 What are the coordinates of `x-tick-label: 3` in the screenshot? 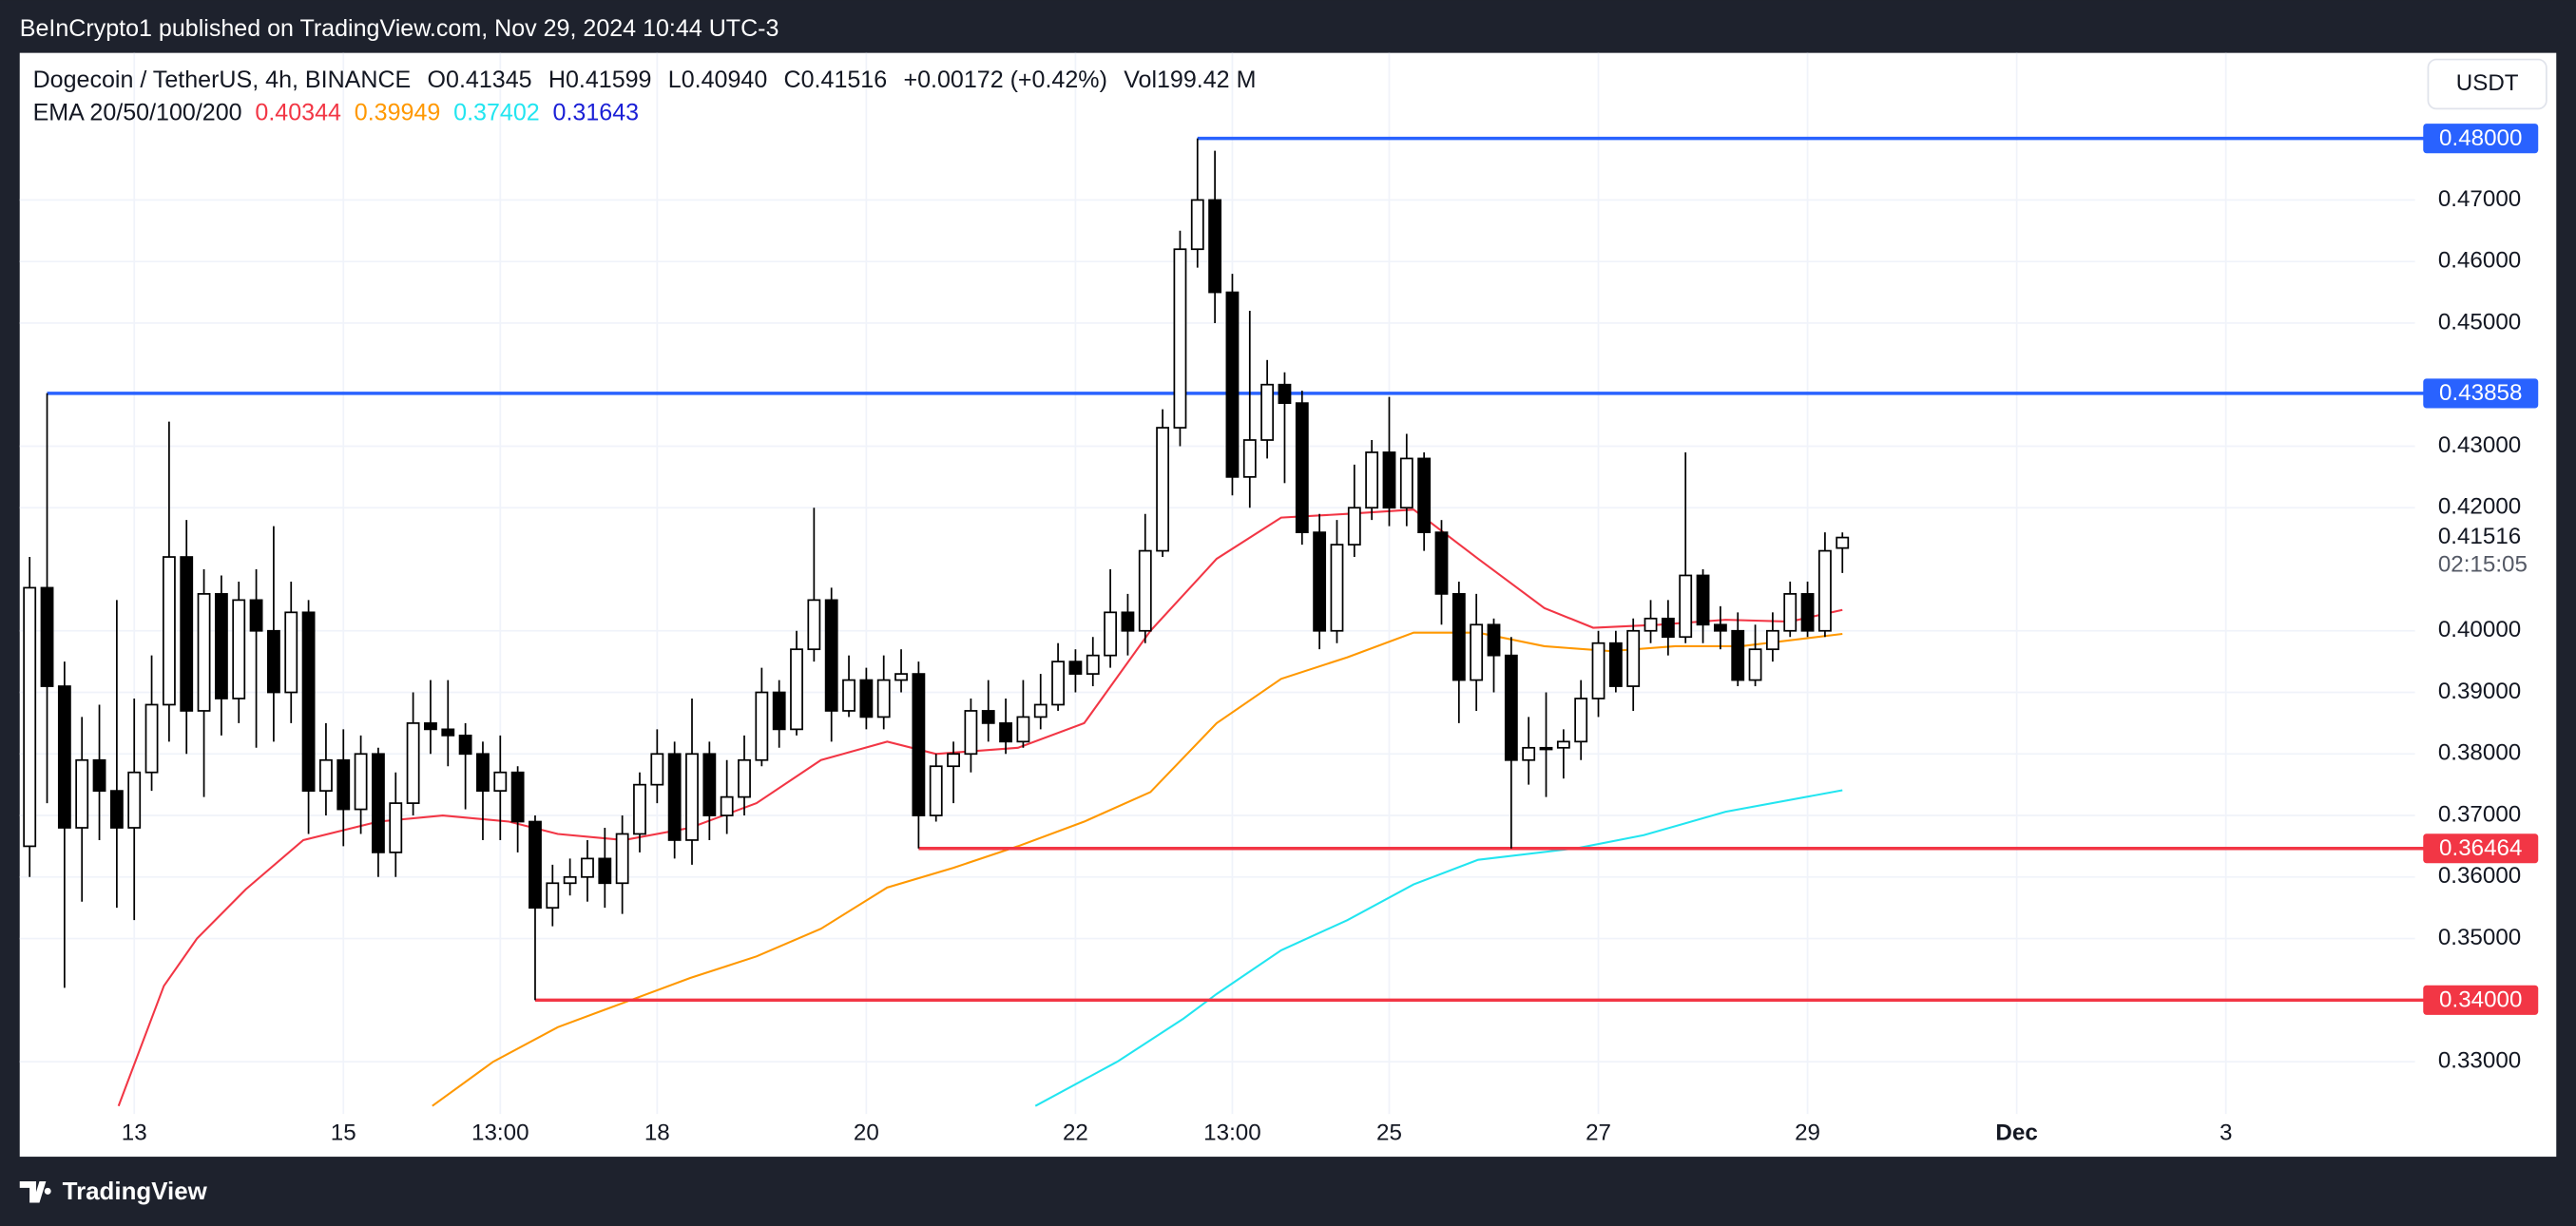 It's located at (2226, 1133).